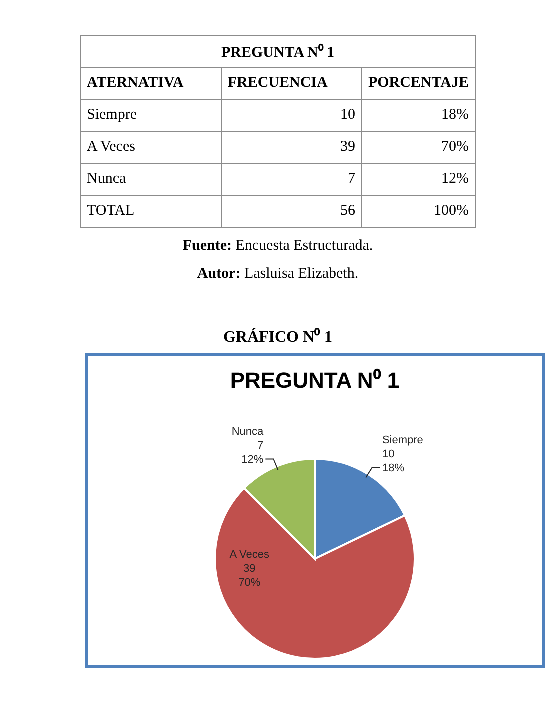  What do you see at coordinates (291, 148) in the screenshot?
I see `text: 39` at bounding box center [291, 148].